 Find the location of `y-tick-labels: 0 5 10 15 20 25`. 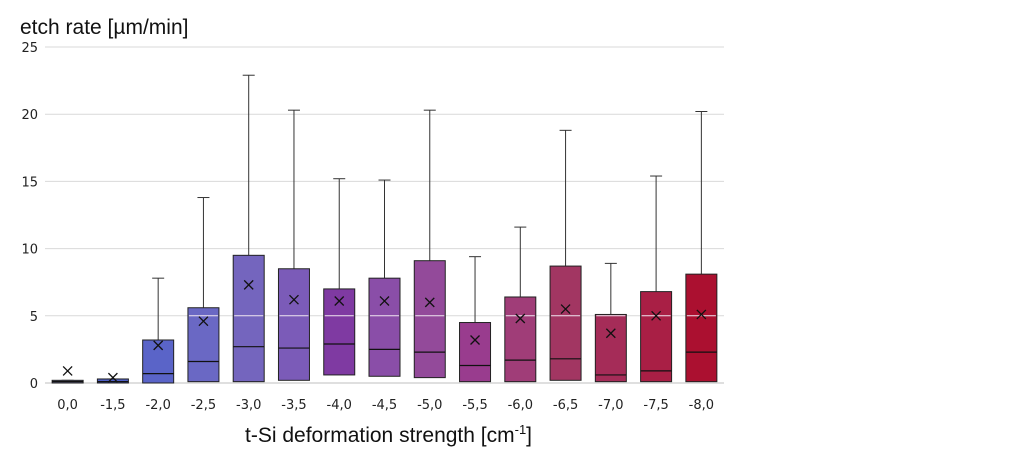

y-tick-labels: 0 5 10 15 20 25 is located at coordinates (29, 216).